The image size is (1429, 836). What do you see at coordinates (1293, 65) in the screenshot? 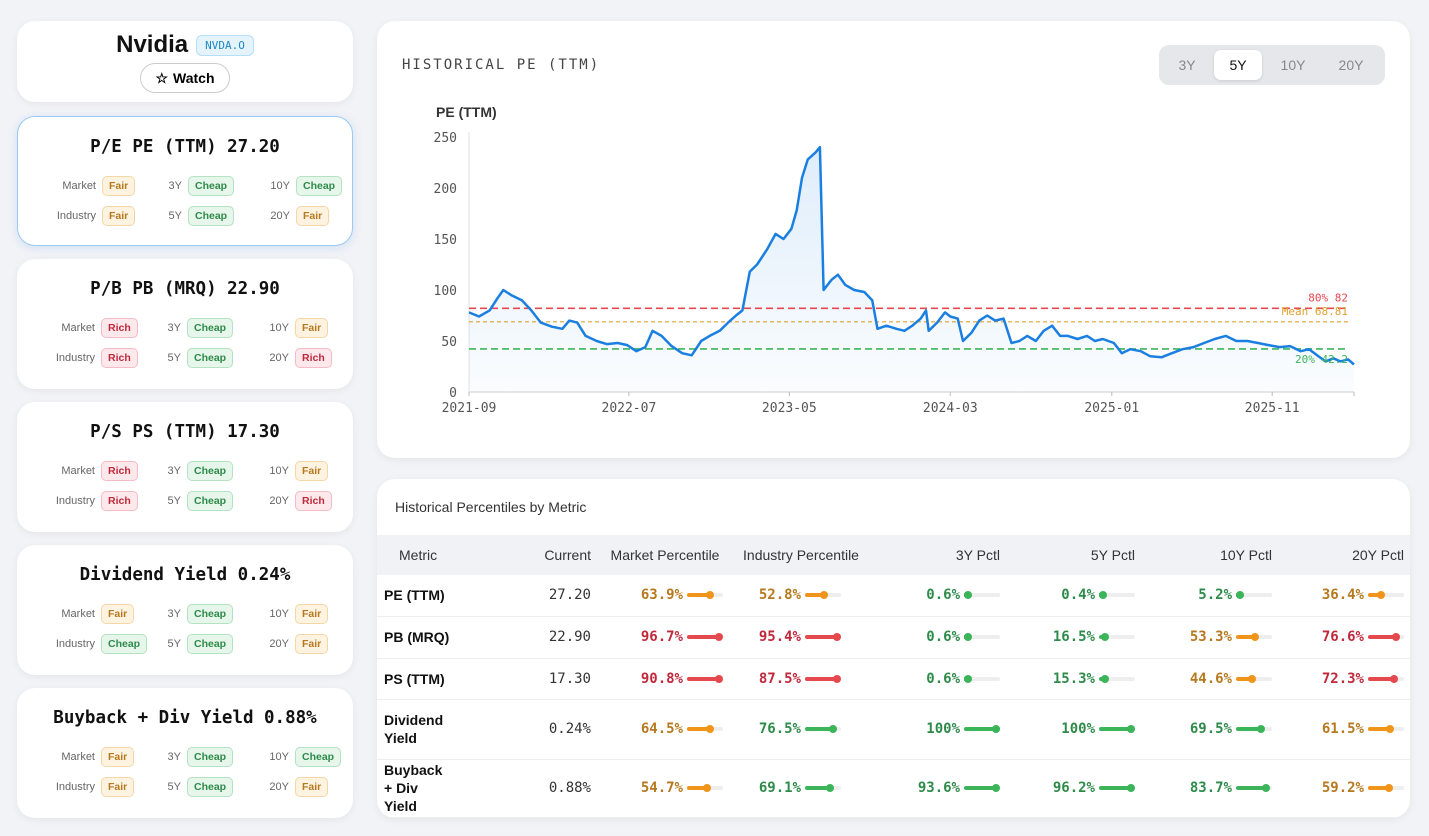
I see `range-option-10y: 10Y` at bounding box center [1293, 65].